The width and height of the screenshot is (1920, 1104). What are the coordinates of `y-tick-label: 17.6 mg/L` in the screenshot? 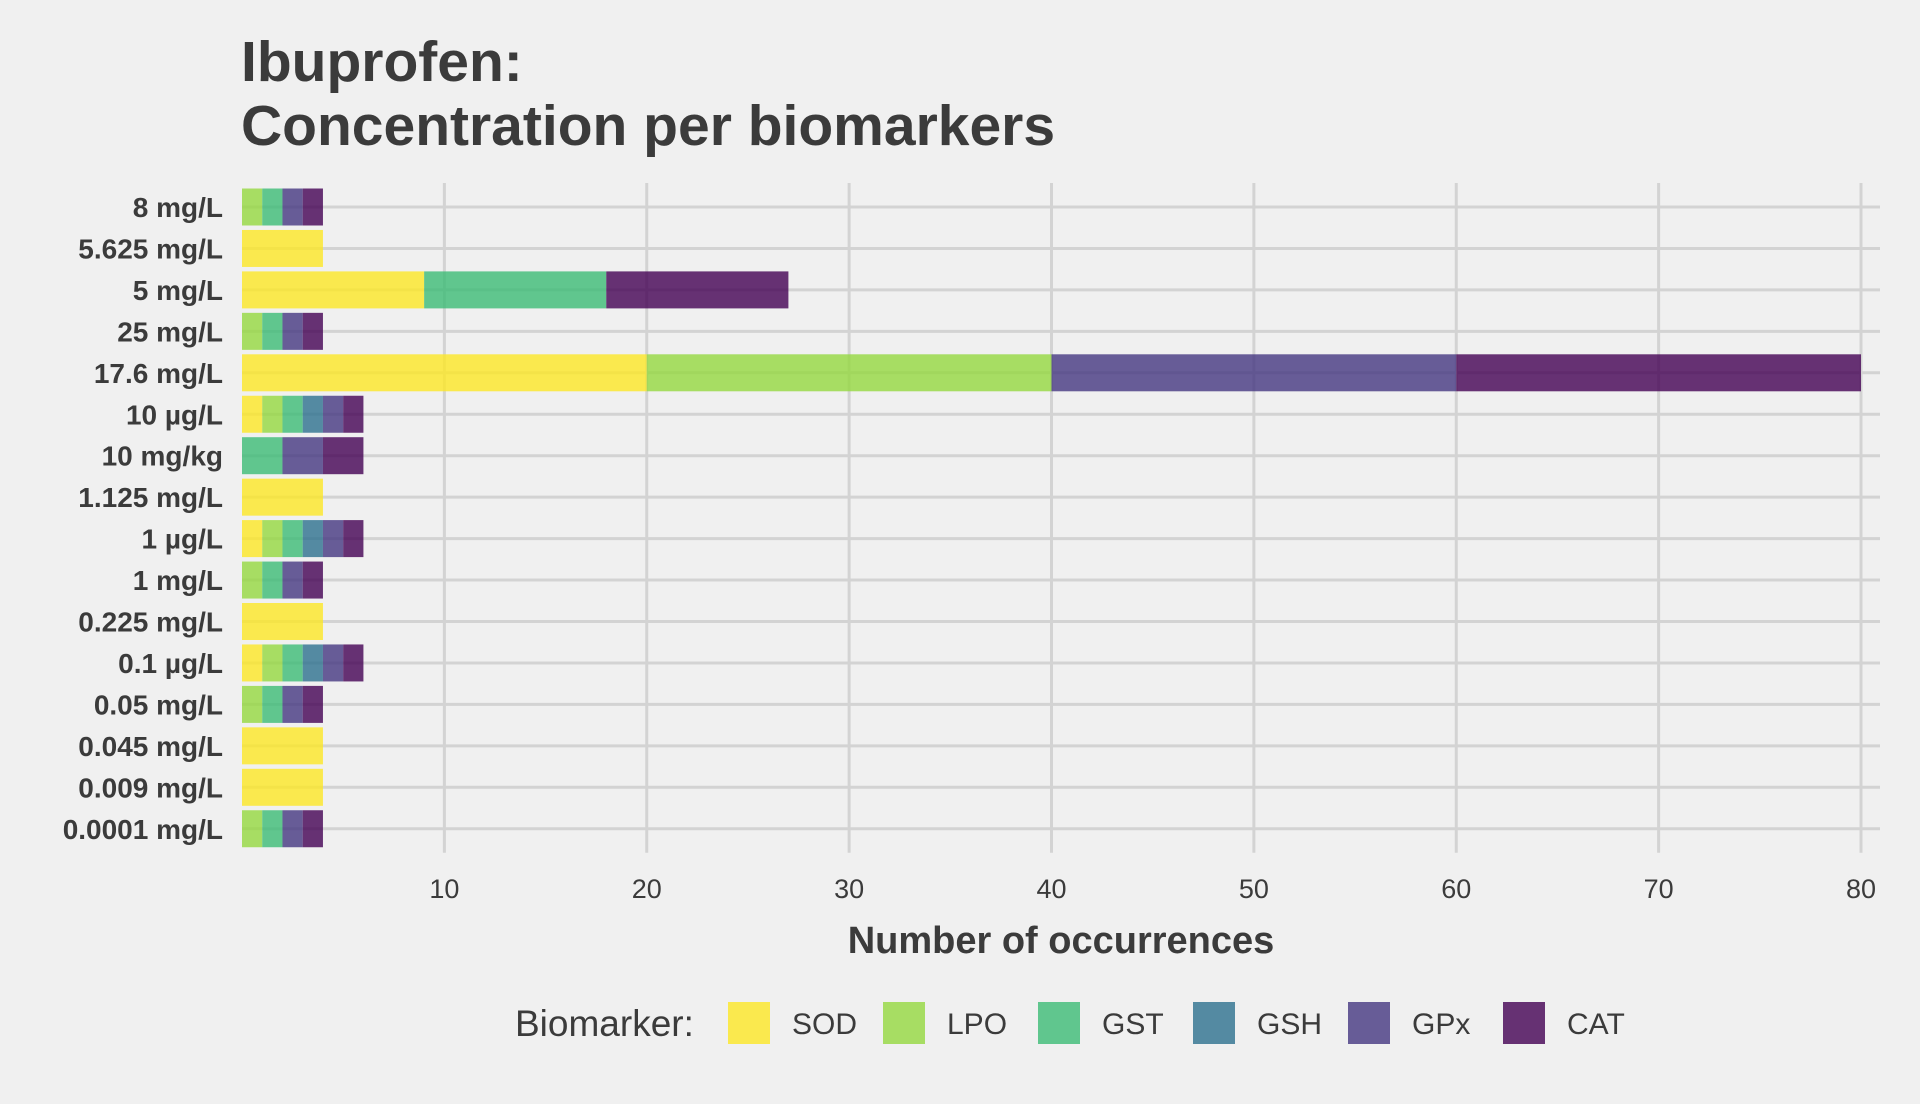 It's located at (158, 373).